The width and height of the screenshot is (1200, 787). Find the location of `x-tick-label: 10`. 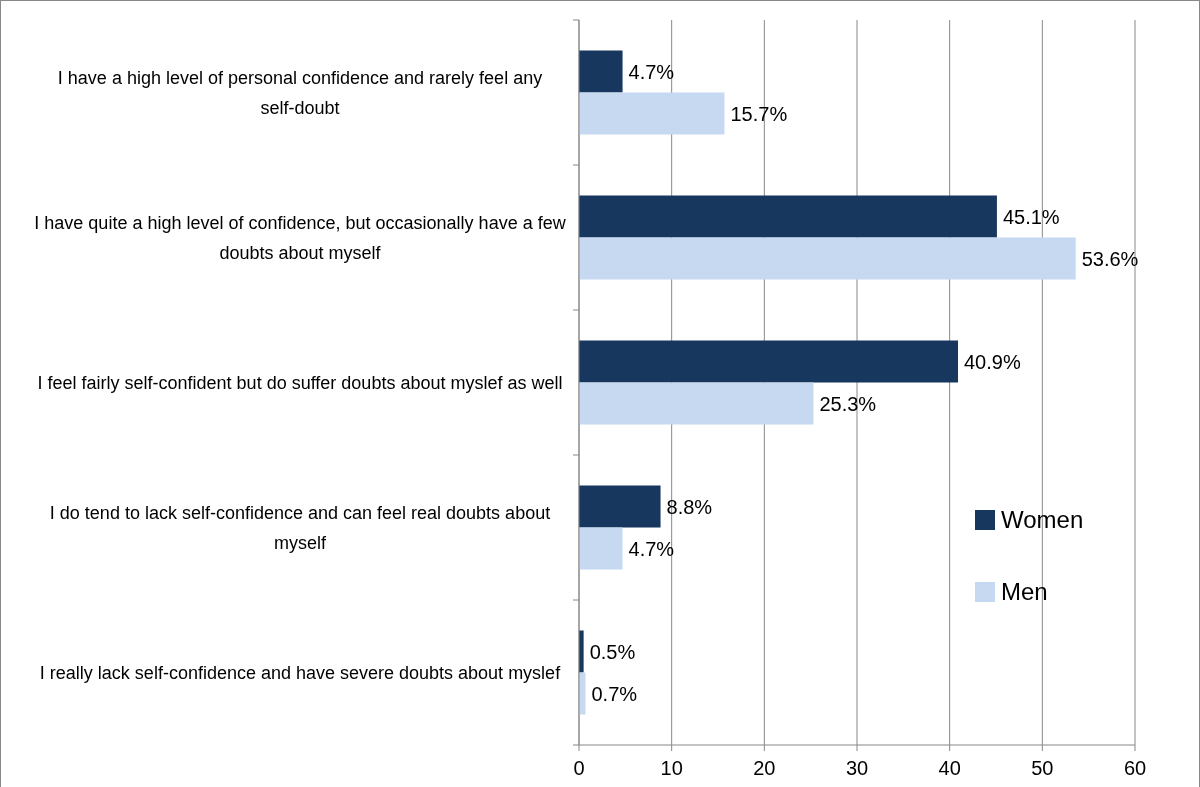

x-tick-label: 10 is located at coordinates (671, 768).